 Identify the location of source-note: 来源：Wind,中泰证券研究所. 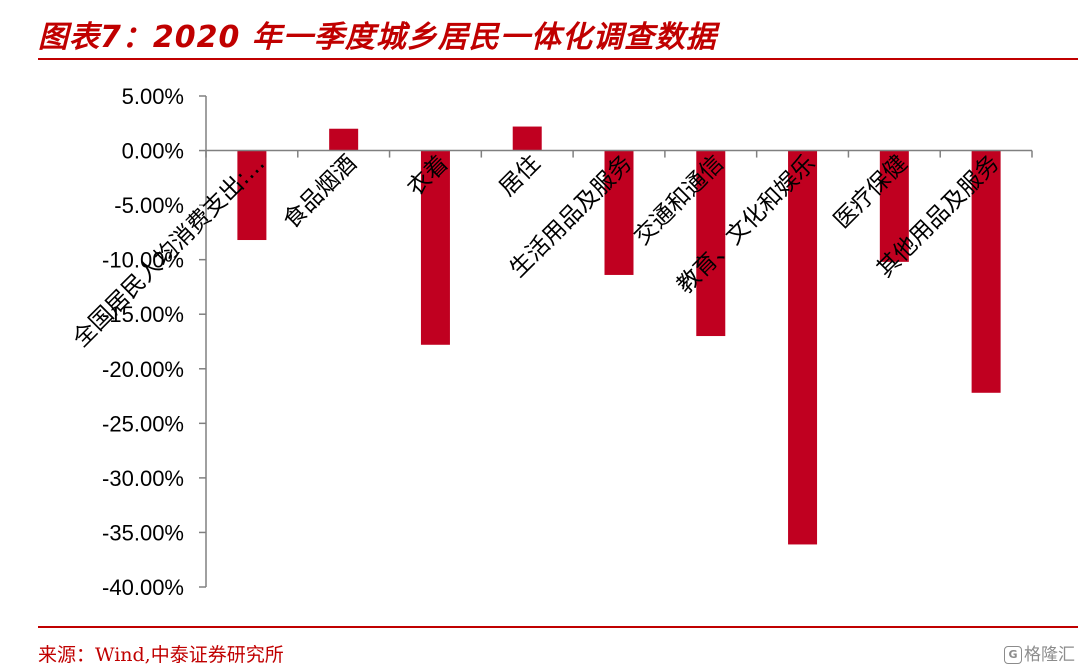
(161, 655).